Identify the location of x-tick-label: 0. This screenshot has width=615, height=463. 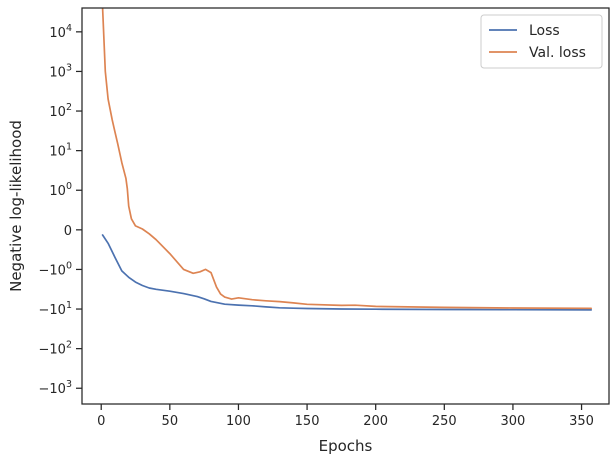
(101, 421).